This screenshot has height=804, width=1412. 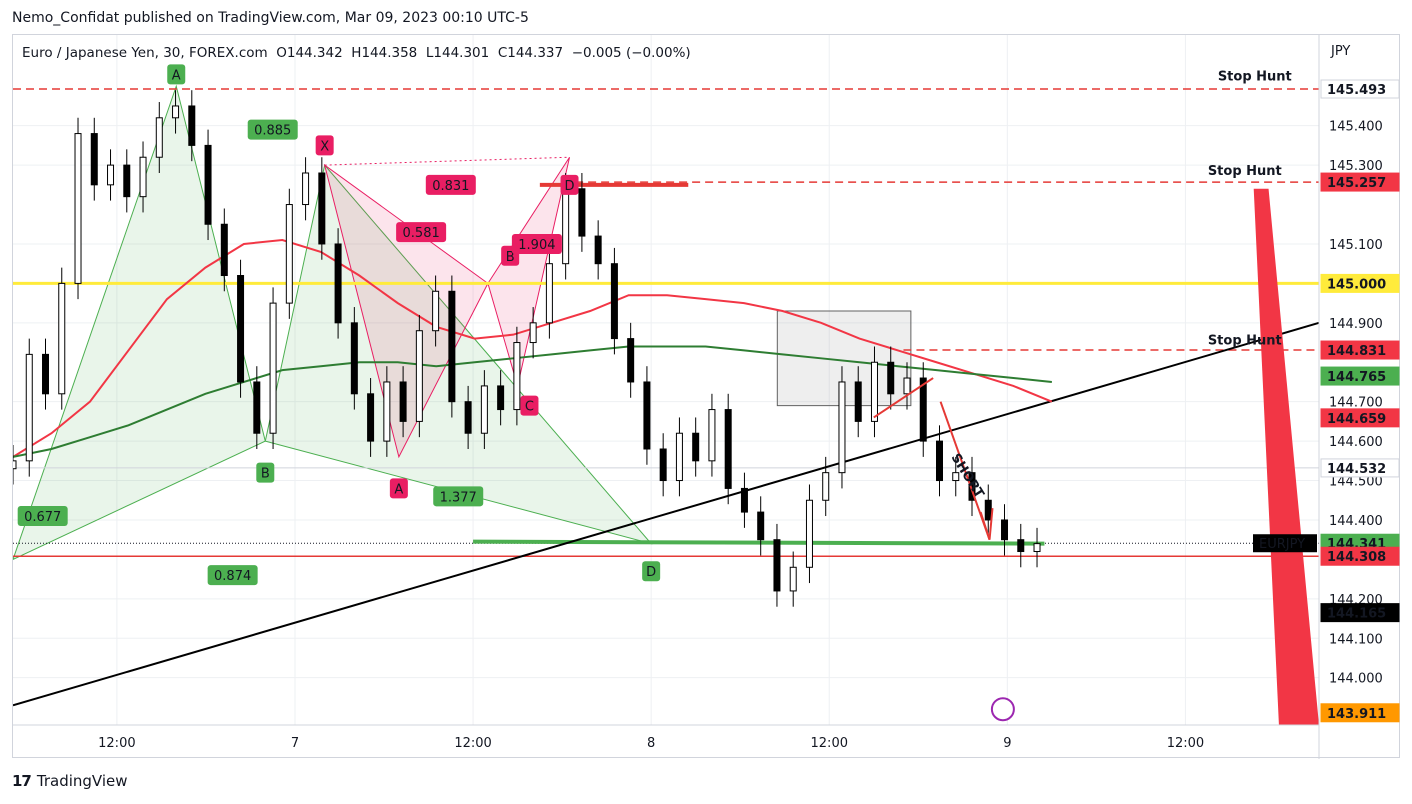 What do you see at coordinates (529, 271) in the screenshot?
I see `harmonic-pink-leg2` at bounding box center [529, 271].